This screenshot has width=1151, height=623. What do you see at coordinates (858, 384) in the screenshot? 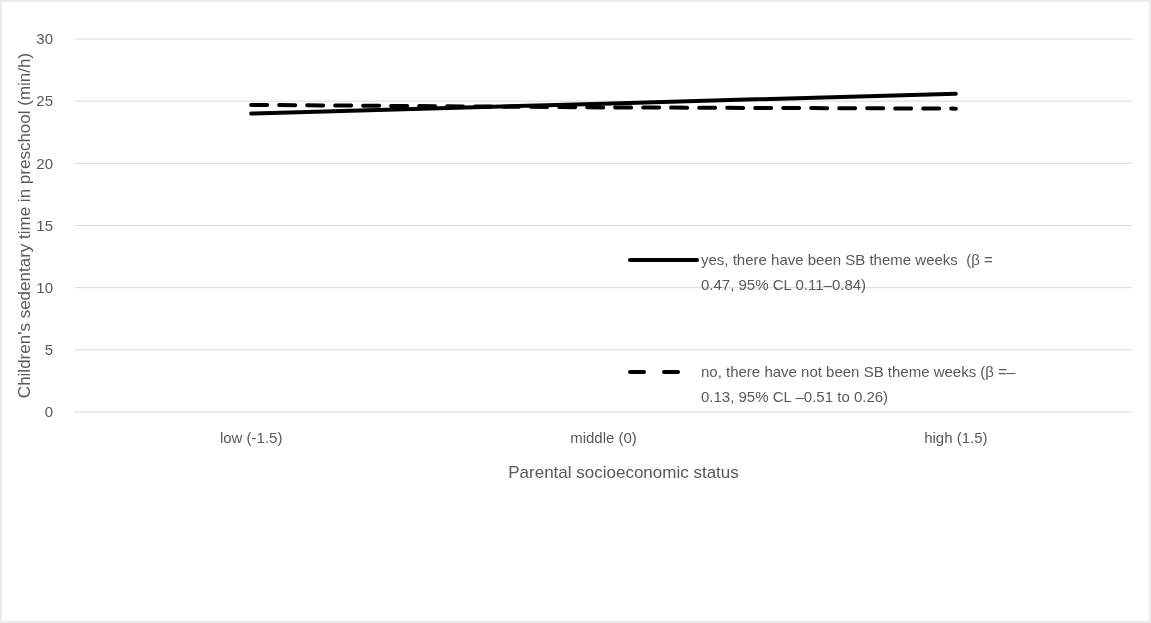
I see `legend-label: no, there have not been SB theme weeks (β =– 0.13, 95% CL –0.51 to 0.26)` at bounding box center [858, 384].